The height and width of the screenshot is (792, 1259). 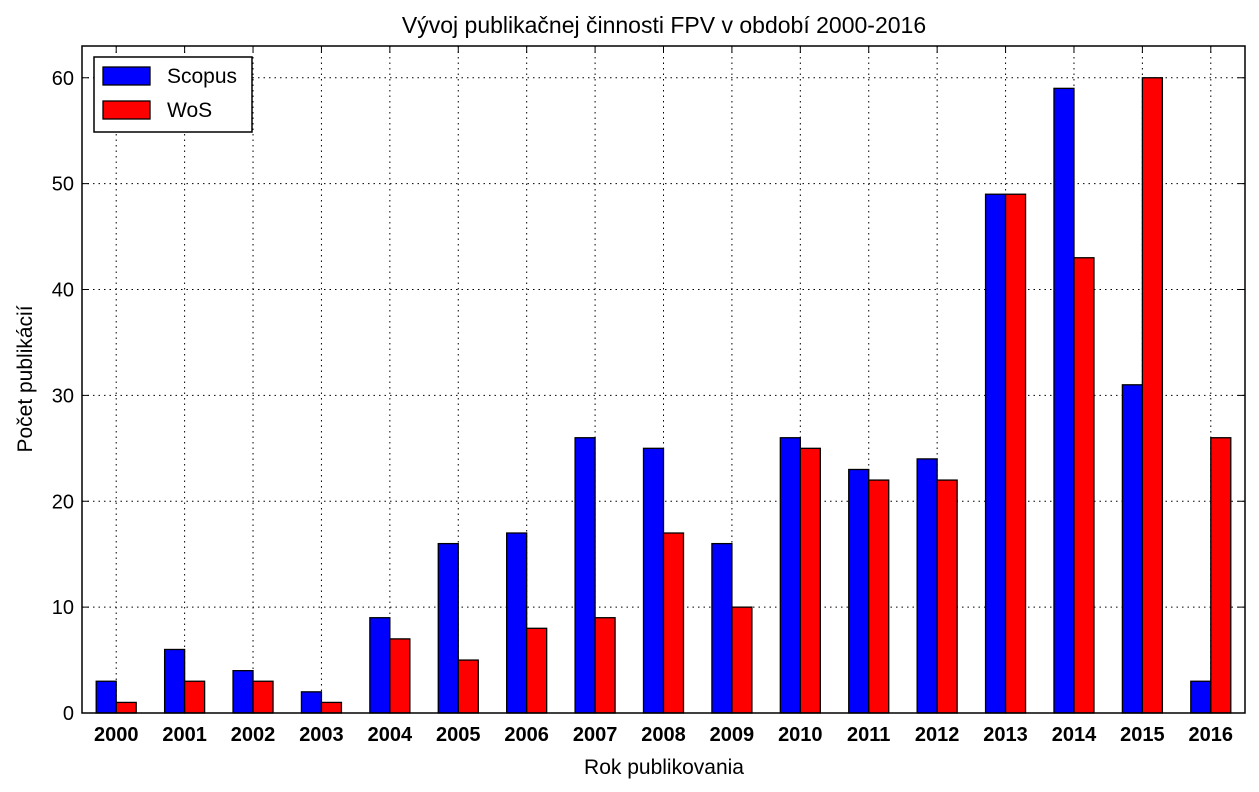 What do you see at coordinates (116, 735) in the screenshot?
I see `x-tick-label: 2000` at bounding box center [116, 735].